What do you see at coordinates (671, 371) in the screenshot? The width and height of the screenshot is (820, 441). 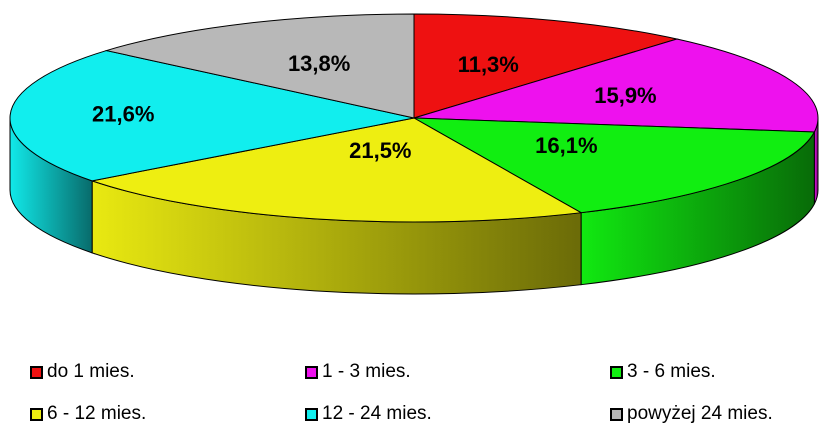 I see `legend-label: 3 - 6 mies.` at bounding box center [671, 371].